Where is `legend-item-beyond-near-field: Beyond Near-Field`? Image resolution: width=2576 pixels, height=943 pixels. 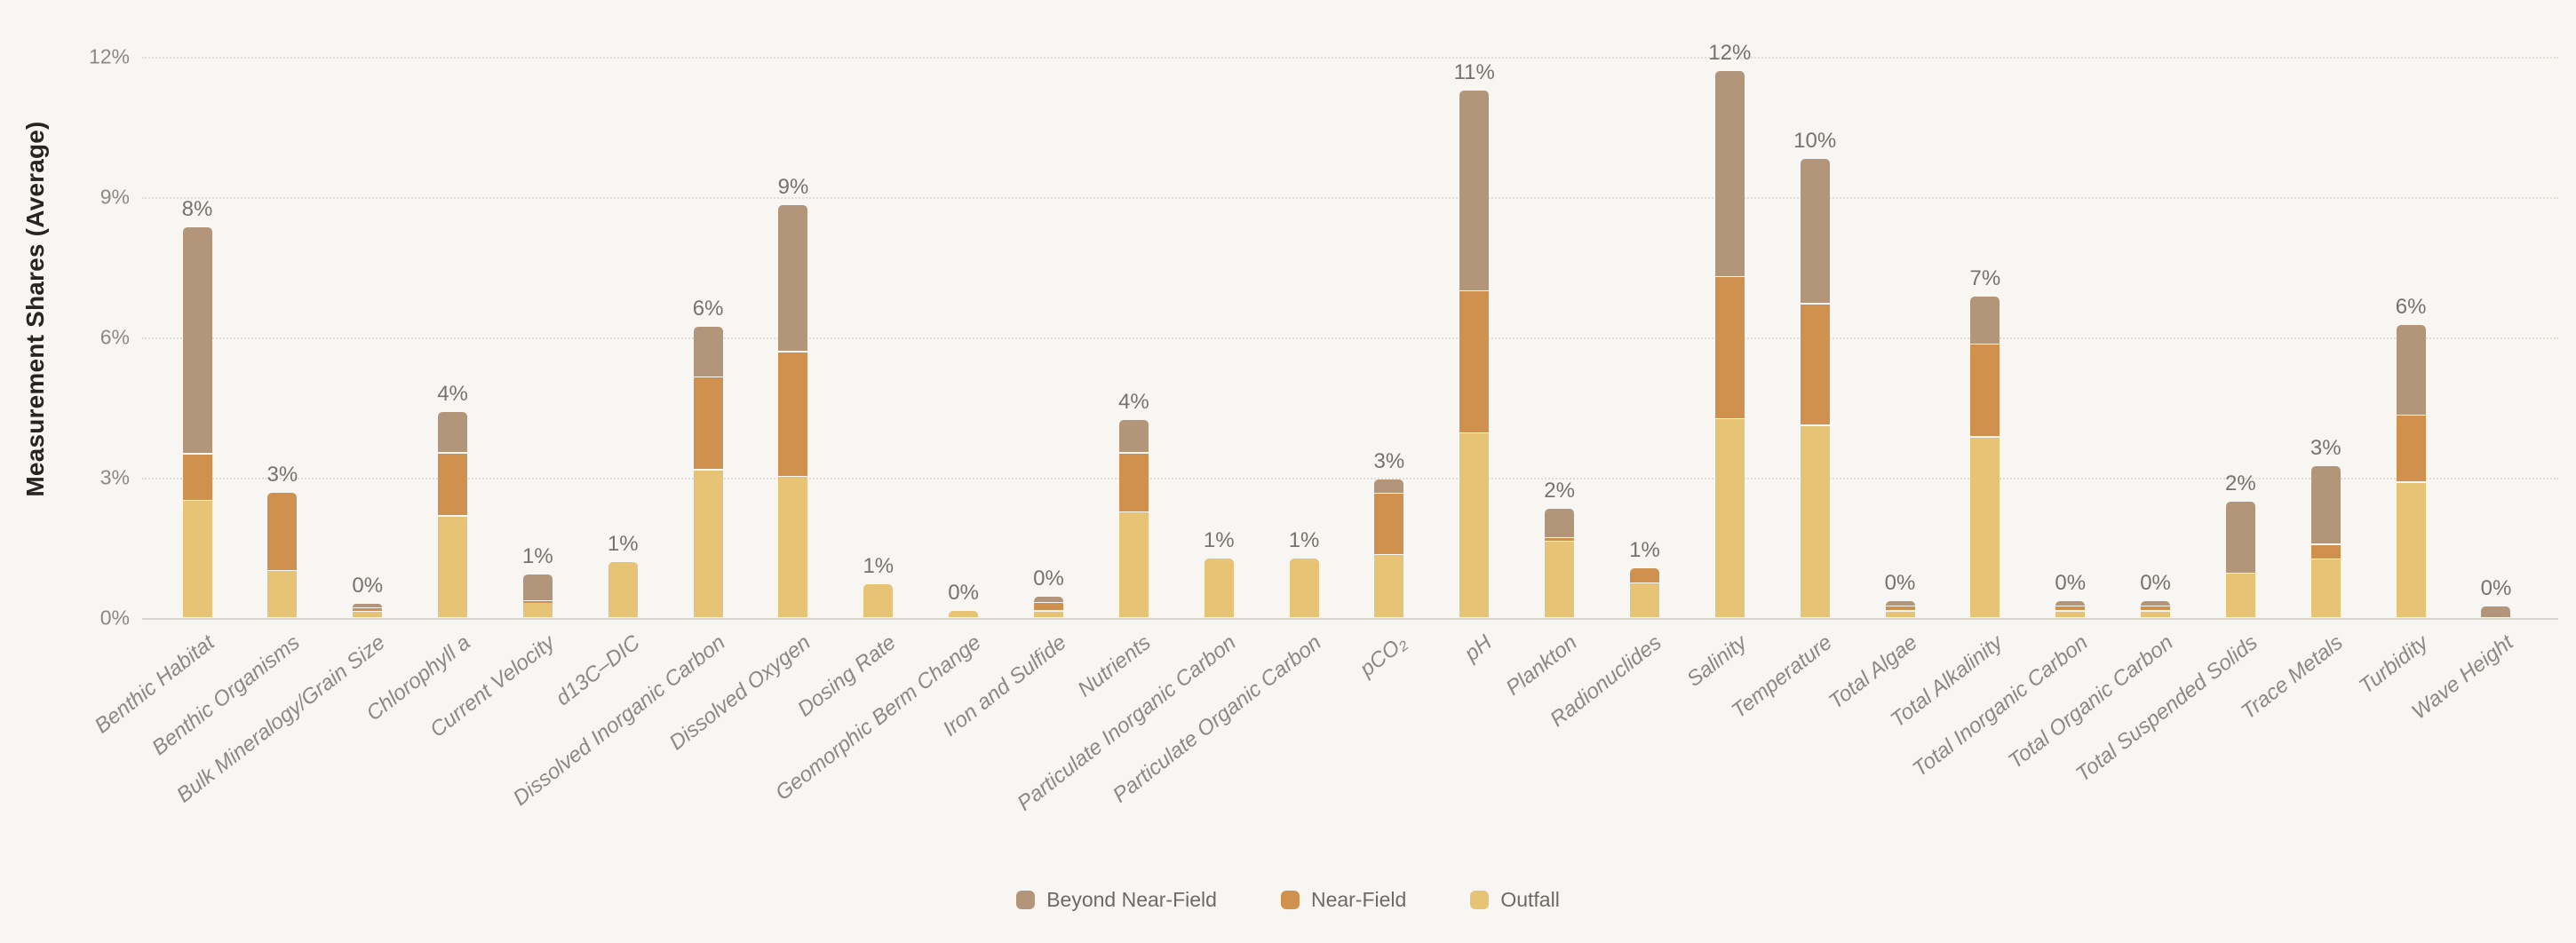 legend-item-beyond-near-field: Beyond Near-Field is located at coordinates (1116, 900).